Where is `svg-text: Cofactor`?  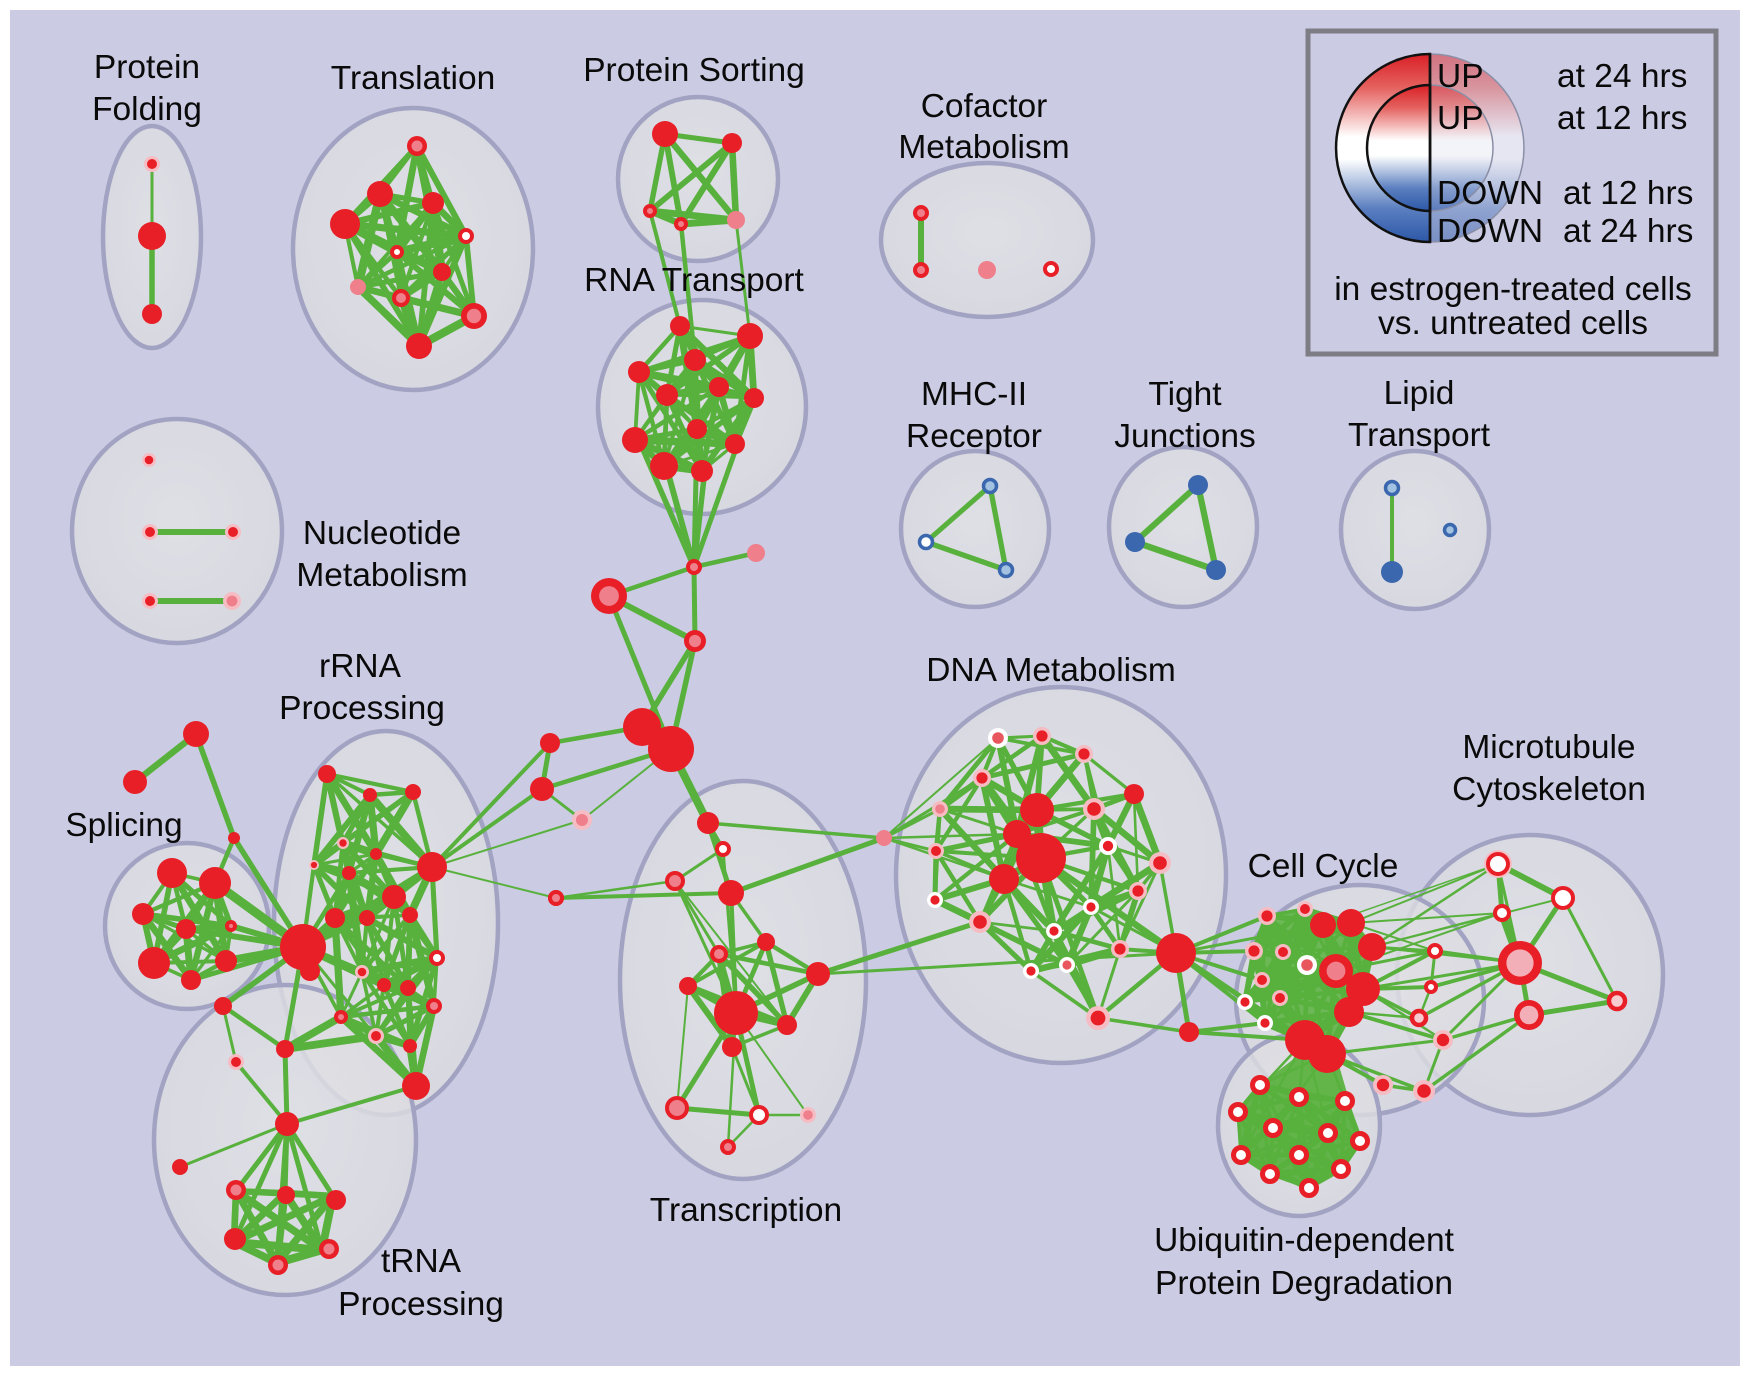
svg-text: Cofactor is located at coordinates (984, 106).